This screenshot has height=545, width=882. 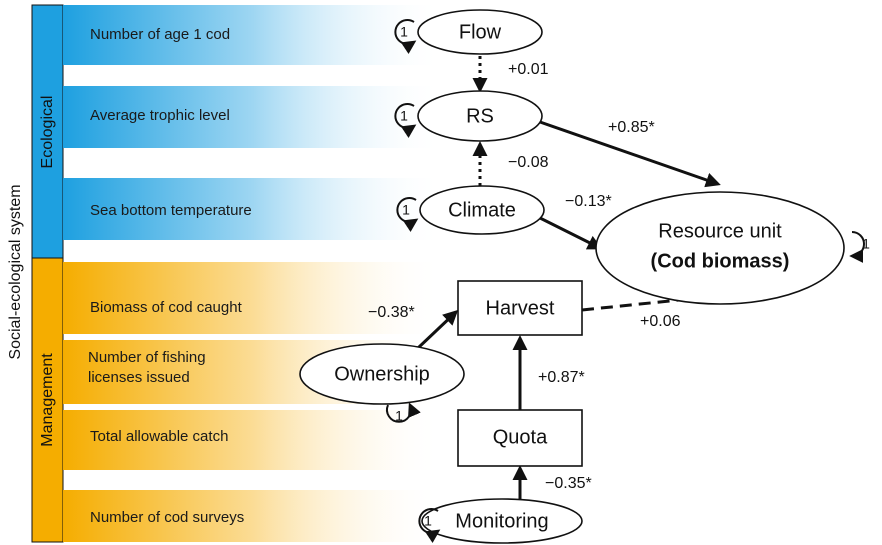 I want to click on indicator-label: Total allowable catch, so click(x=159, y=436).